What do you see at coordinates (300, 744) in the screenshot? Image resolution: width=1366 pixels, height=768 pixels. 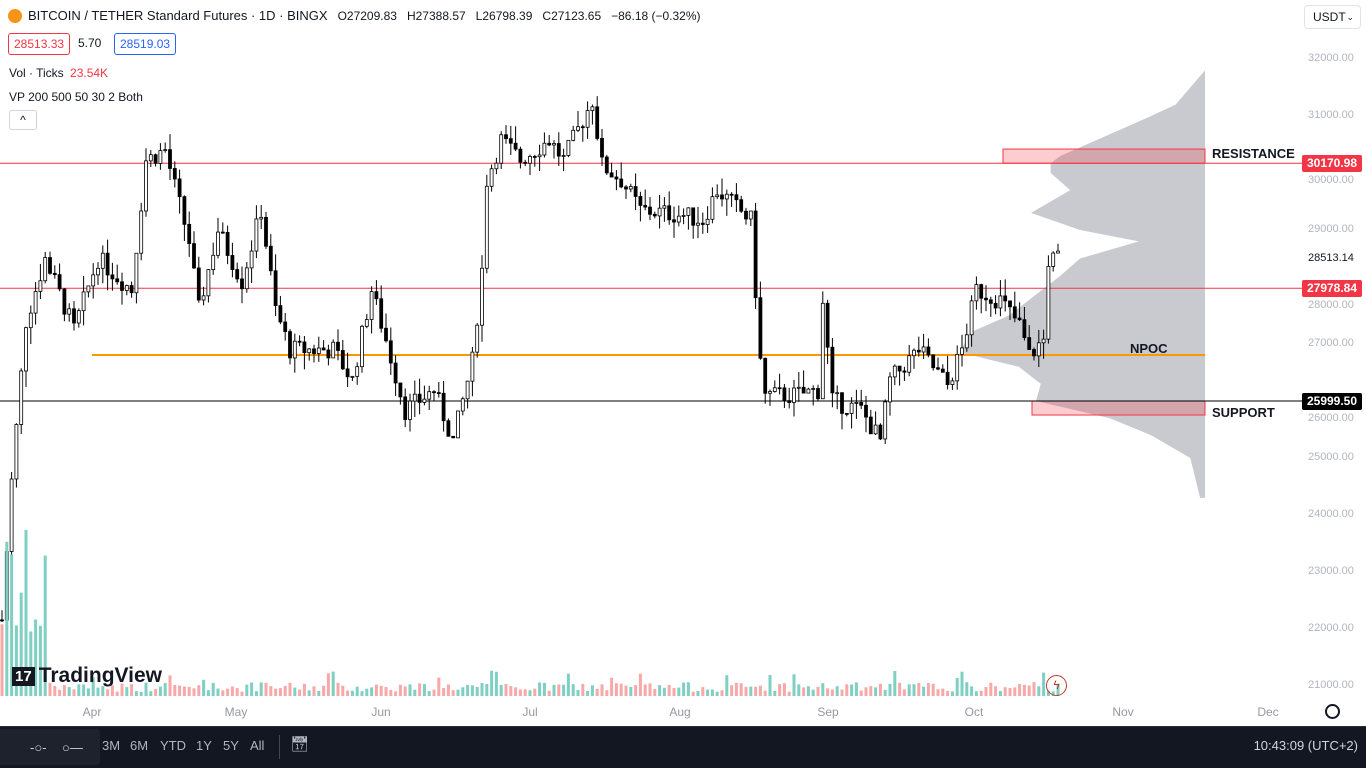 I see `go-to-date-calendar-icon: 📅︎` at bounding box center [300, 744].